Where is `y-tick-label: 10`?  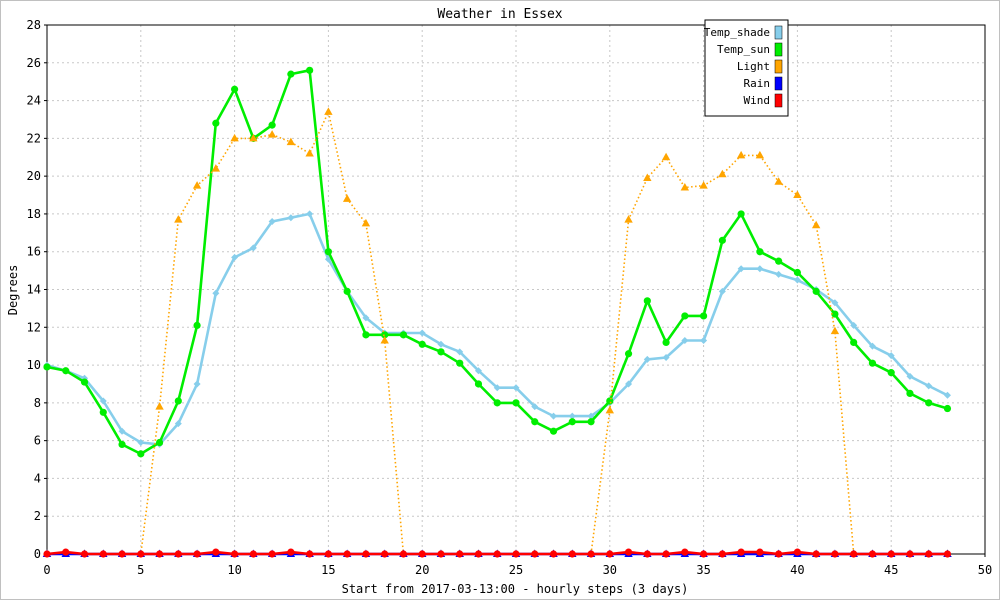 y-tick-label: 10 is located at coordinates (34, 365).